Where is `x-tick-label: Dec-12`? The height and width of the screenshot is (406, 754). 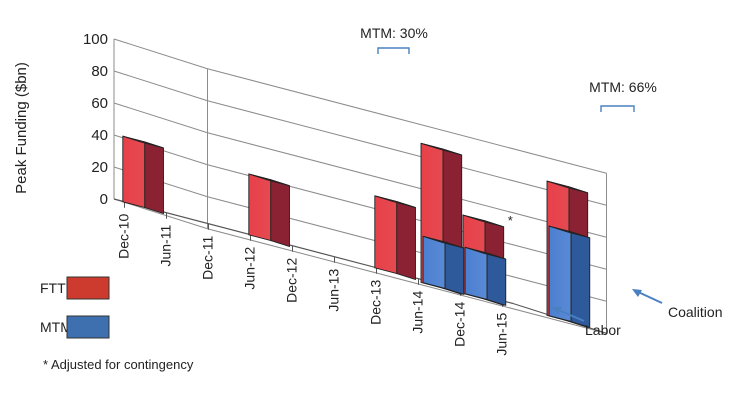 x-tick-label: Dec-12 is located at coordinates (292, 280).